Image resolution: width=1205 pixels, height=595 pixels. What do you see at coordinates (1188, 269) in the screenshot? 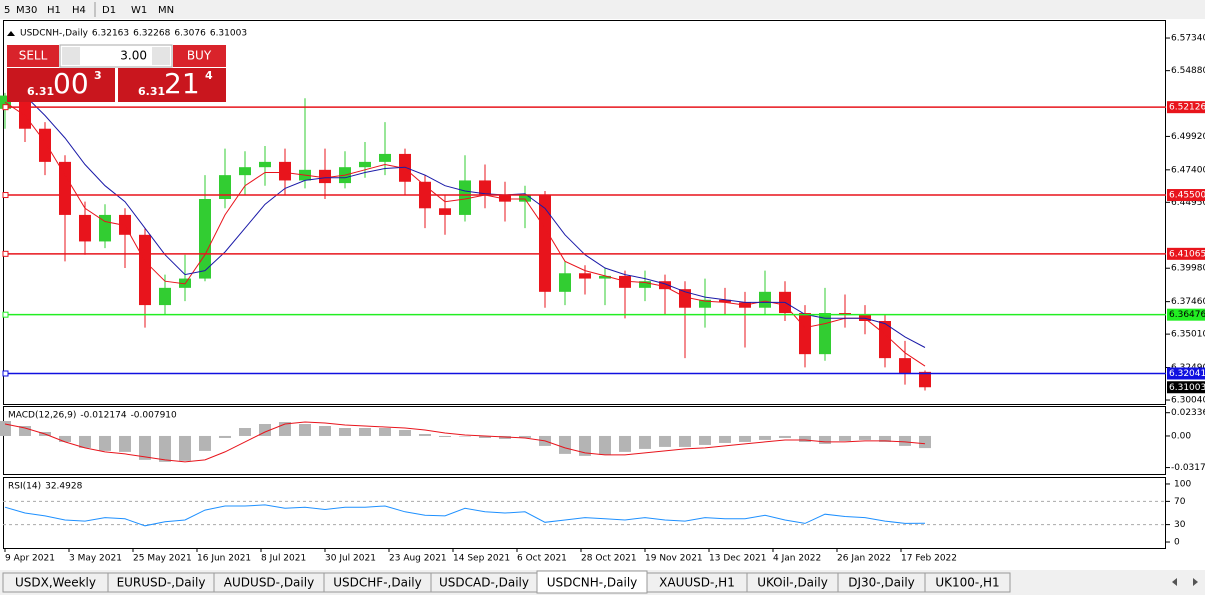
I see `y-tick-label: 6.39980` at bounding box center [1188, 269].